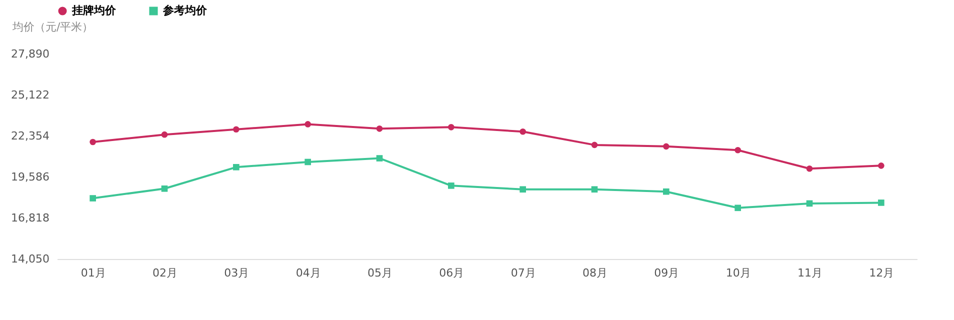 The height and width of the screenshot is (320, 954). I want to click on x-tick-label: 08月, so click(595, 273).